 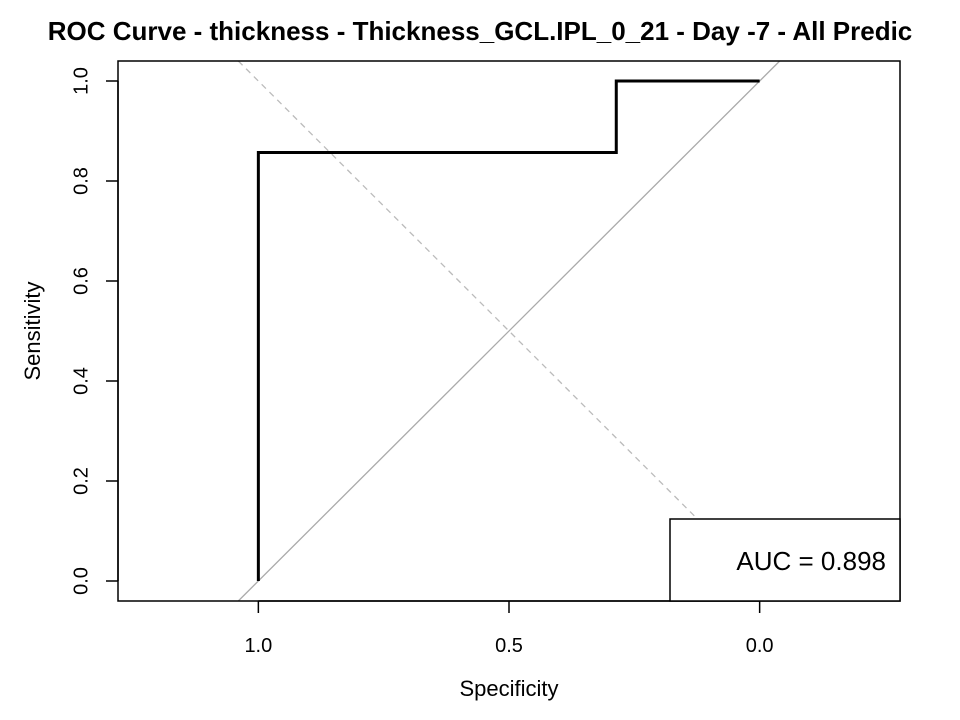 What do you see at coordinates (258, 646) in the screenshot?
I see `x-tick-label: 1.0` at bounding box center [258, 646].